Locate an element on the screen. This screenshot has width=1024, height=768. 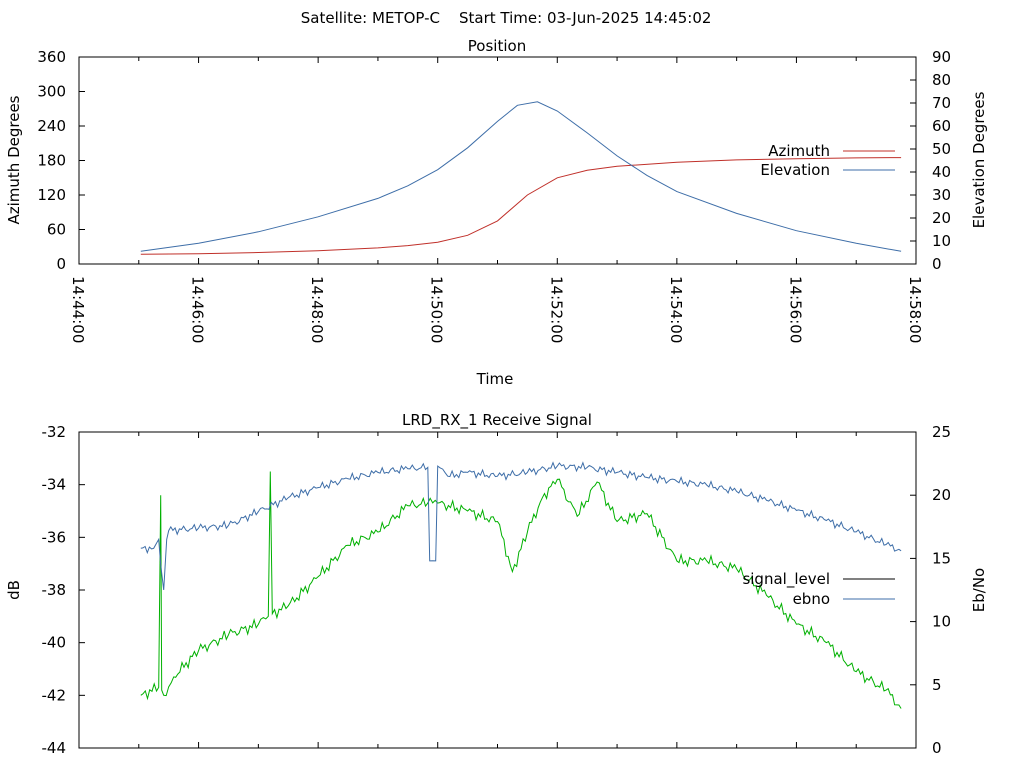
y-tick-label: 180 is located at coordinates (51, 161).